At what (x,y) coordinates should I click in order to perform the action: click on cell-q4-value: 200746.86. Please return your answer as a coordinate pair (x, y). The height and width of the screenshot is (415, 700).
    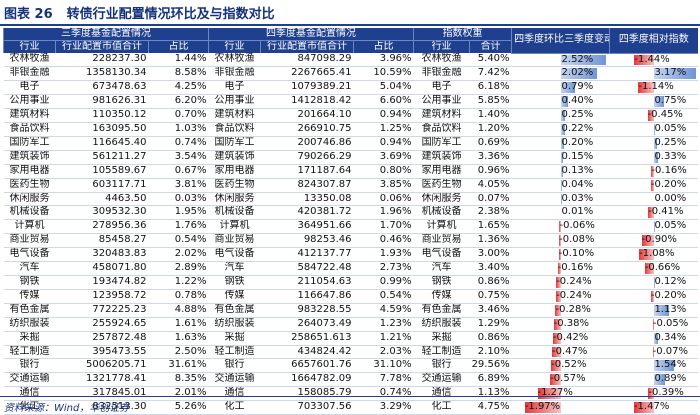
    Looking at the image, I should click on (307, 143).